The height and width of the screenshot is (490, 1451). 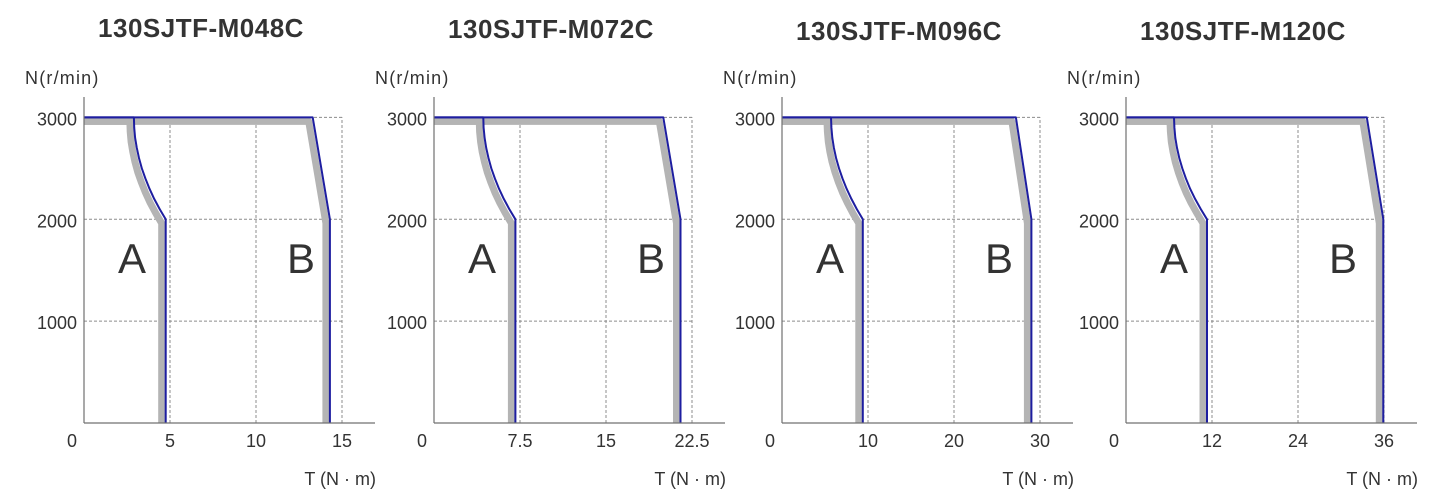 I want to click on x-tick-label: 7.5, so click(x=519, y=441).